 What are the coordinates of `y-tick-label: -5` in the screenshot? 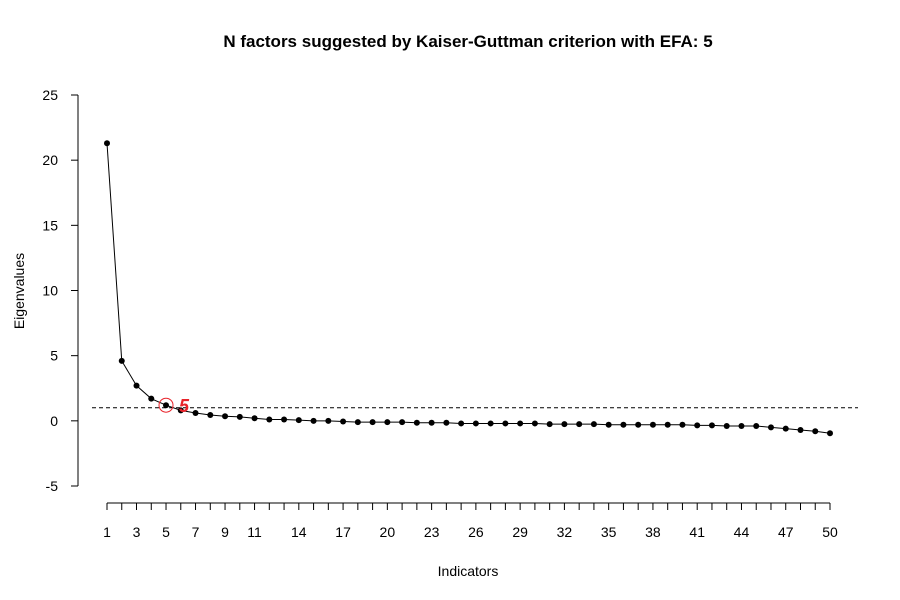 It's located at (52, 486).